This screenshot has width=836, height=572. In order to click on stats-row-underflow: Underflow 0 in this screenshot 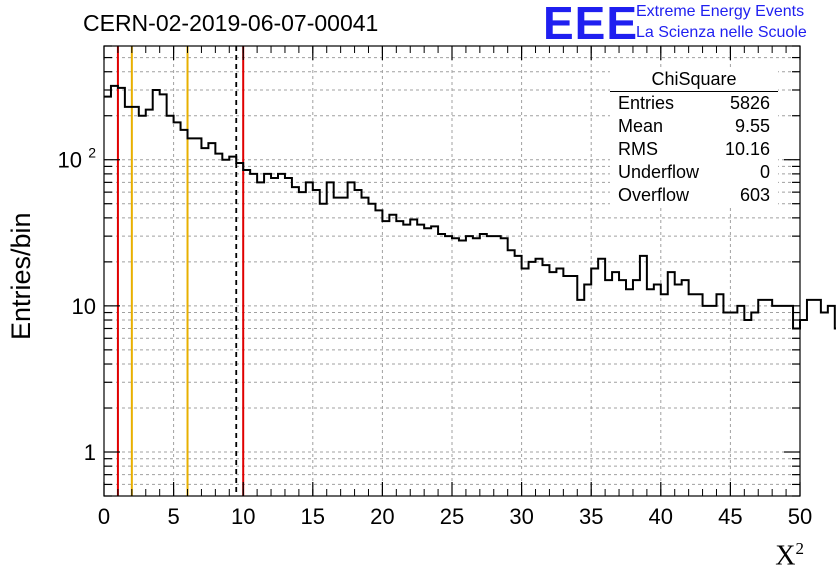, I will do `click(694, 172)`.